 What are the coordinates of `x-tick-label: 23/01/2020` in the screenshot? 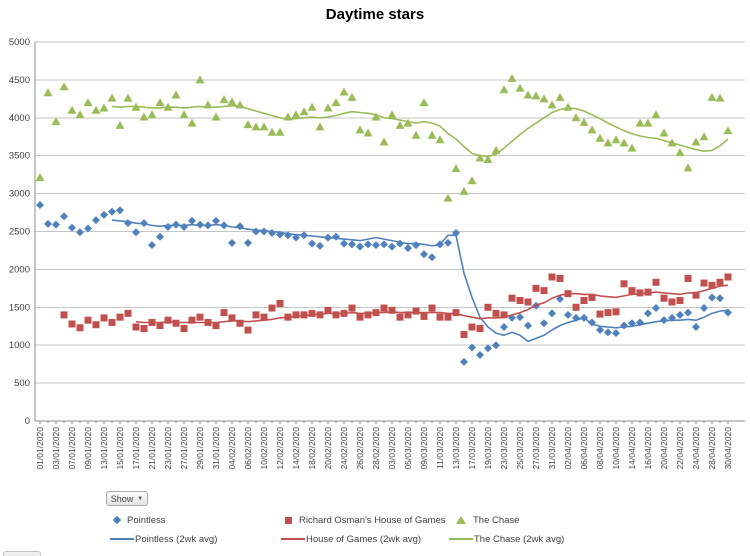 It's located at (168, 448).